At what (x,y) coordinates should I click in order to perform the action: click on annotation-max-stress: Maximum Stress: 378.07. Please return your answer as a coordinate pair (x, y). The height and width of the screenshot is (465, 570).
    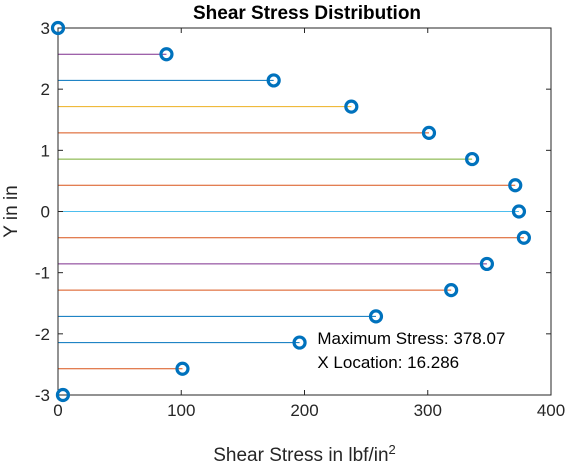
    Looking at the image, I should click on (411, 338).